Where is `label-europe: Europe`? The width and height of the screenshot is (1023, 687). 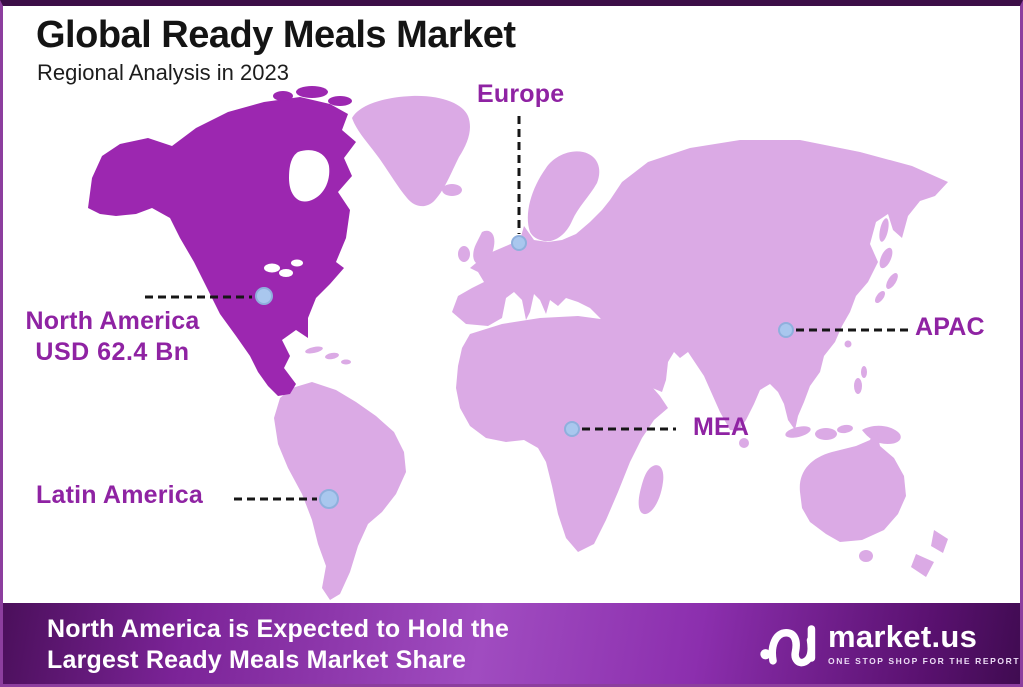
label-europe: Europe is located at coordinates (521, 94).